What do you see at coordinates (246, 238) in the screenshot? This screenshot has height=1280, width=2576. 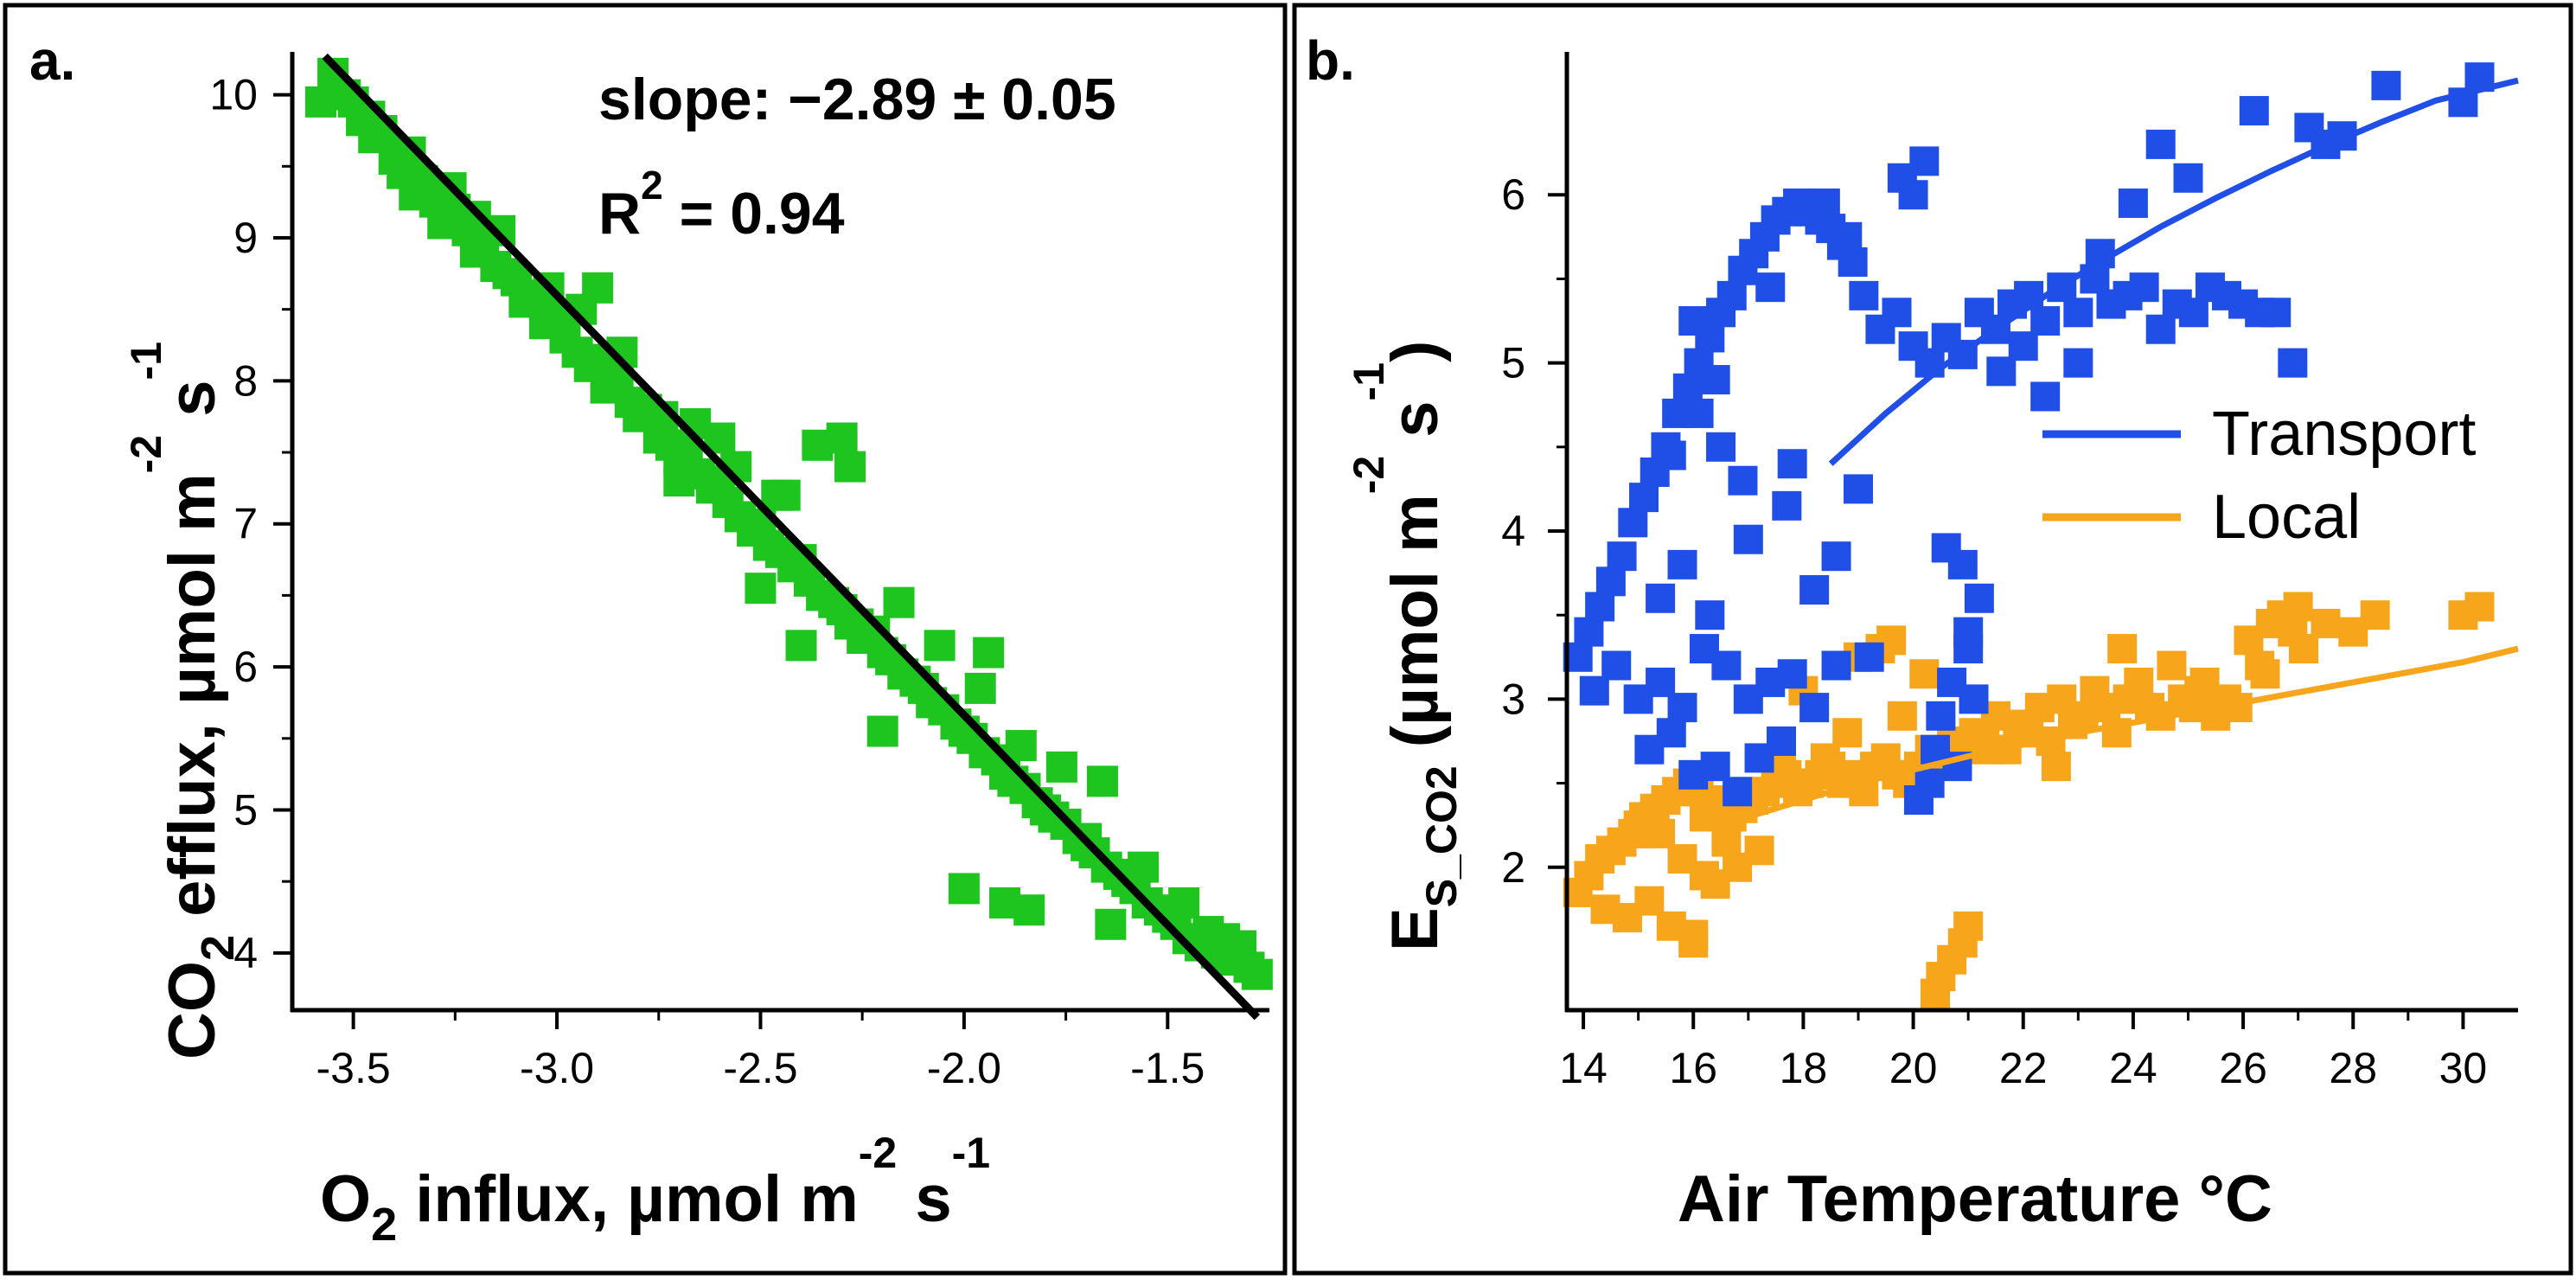 I see `panel-a-y-tick-label: 9` at bounding box center [246, 238].